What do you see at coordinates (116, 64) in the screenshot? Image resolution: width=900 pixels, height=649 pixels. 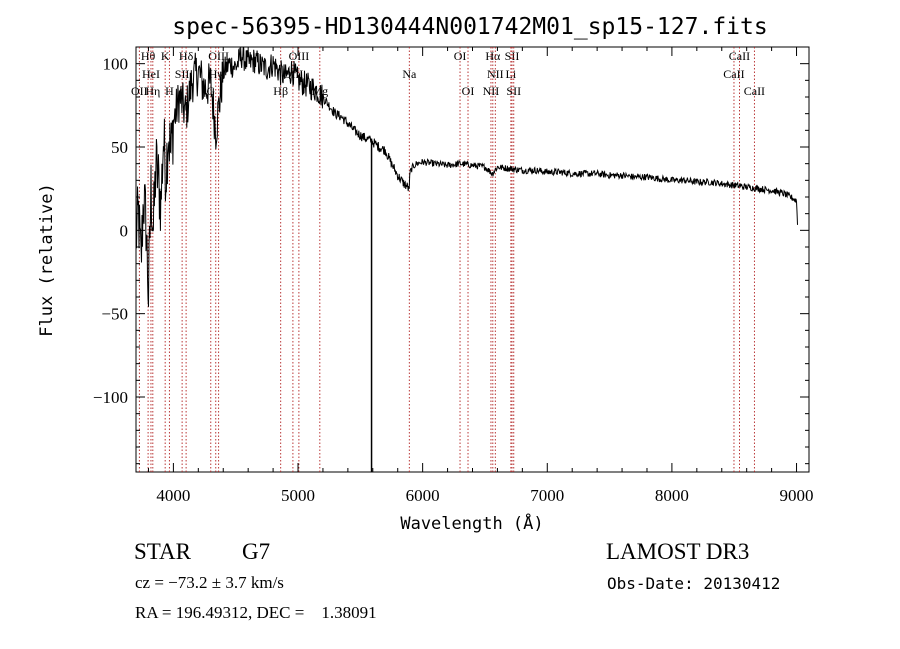 I see `y-tick-label-4: 100` at bounding box center [116, 64].